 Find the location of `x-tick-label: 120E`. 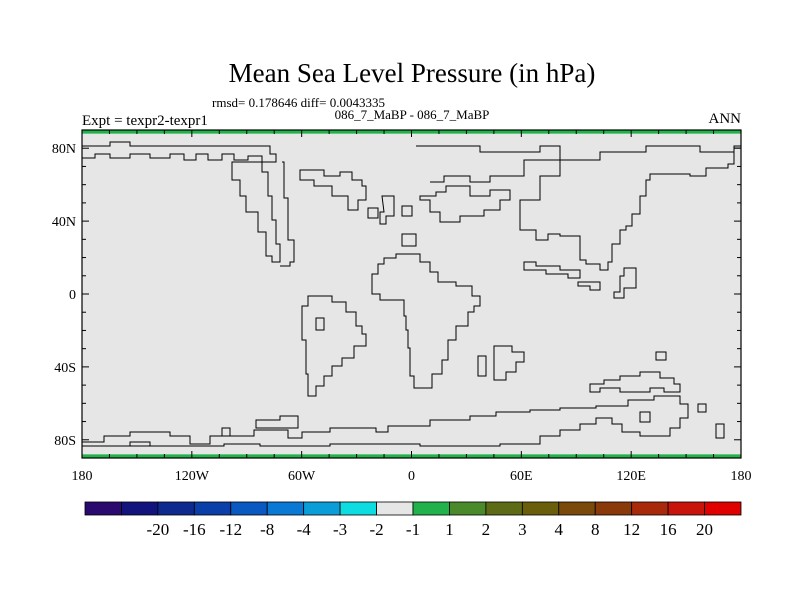

x-tick-label: 120E is located at coordinates (631, 476).